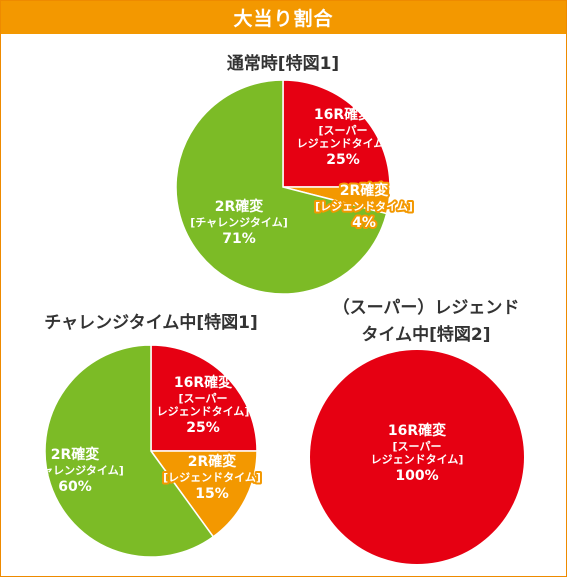  Describe the element at coordinates (239, 239) in the screenshot. I see `slice-percent: 71%` at that location.